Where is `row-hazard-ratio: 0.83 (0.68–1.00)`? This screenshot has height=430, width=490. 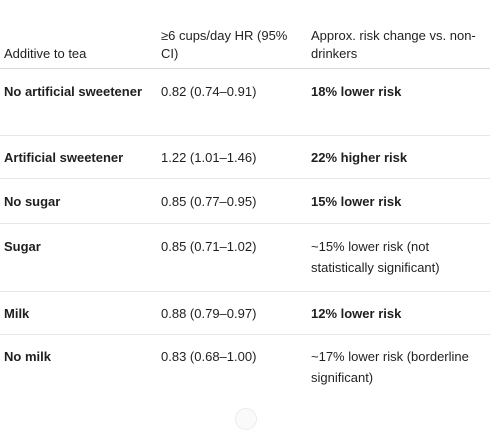
row-hazard-ratio: 0.83 (0.68–1.00) is located at coordinates (209, 356).